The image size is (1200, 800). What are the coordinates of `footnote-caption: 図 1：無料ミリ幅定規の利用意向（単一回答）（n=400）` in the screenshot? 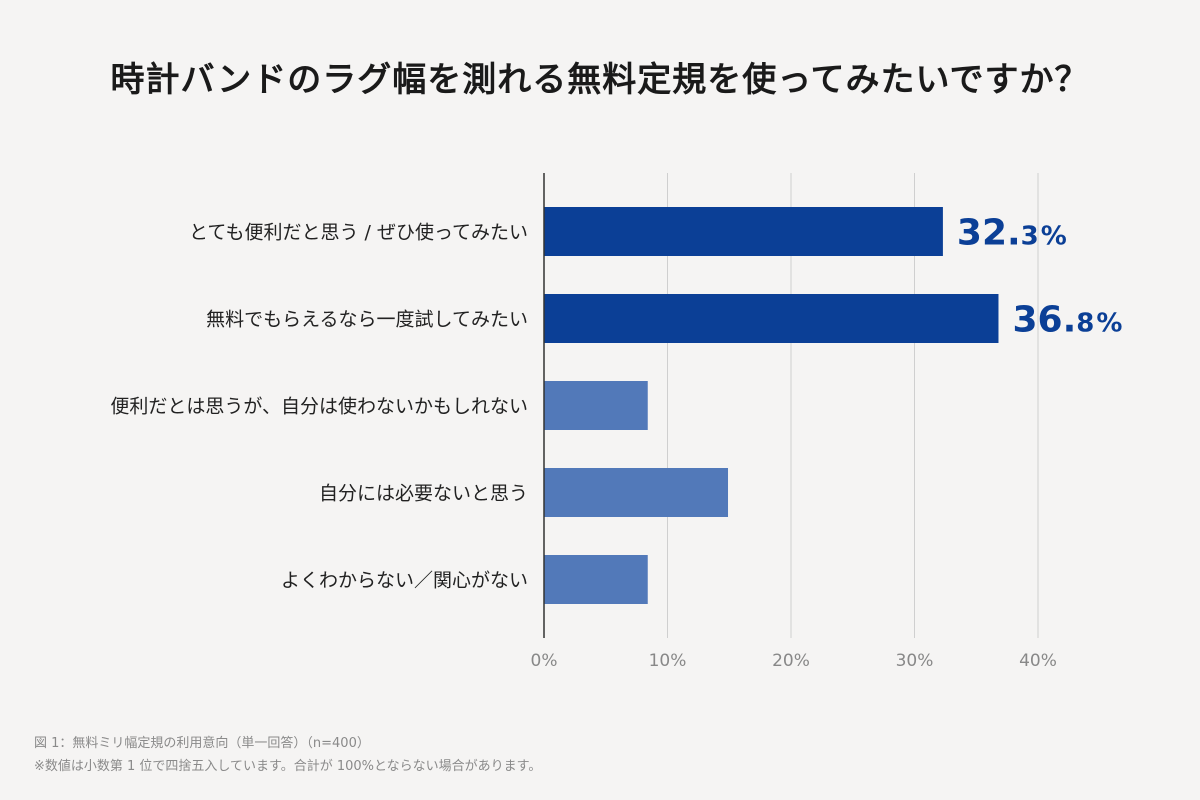 It's located at (202, 743).